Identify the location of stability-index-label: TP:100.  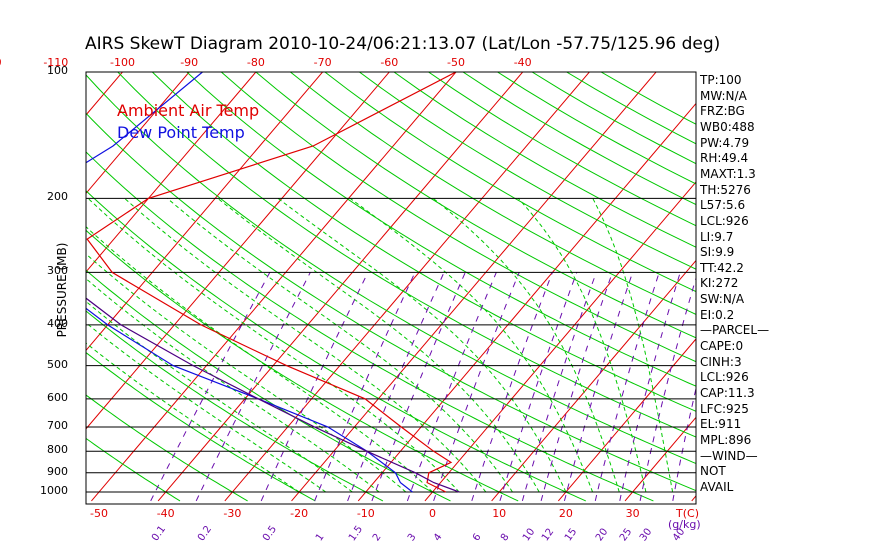
(721, 80).